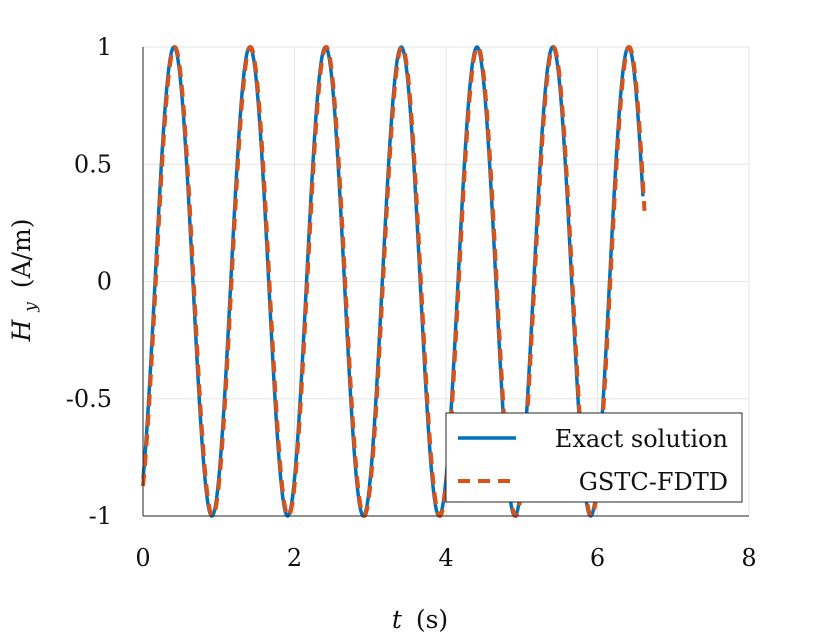 This screenshot has height=638, width=831. I want to click on y-tick-label: 0, so click(104, 282).